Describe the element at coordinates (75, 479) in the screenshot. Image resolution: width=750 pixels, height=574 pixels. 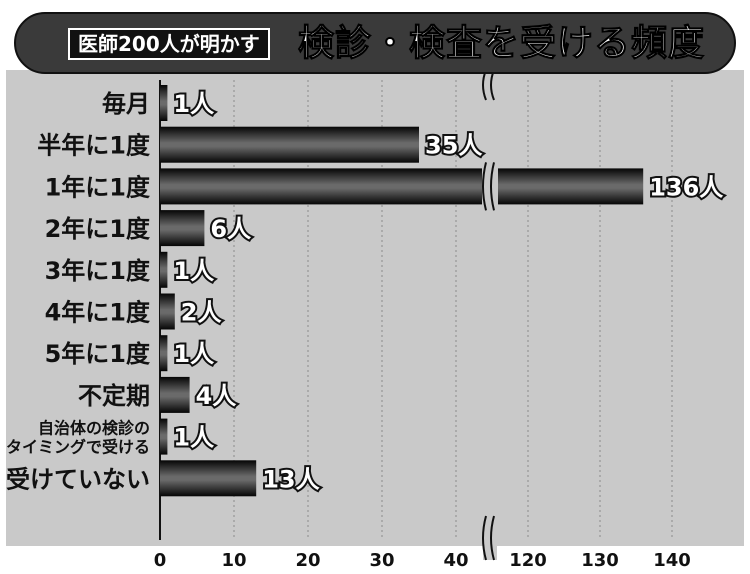
I see `category-label: 全く受けていない` at that location.